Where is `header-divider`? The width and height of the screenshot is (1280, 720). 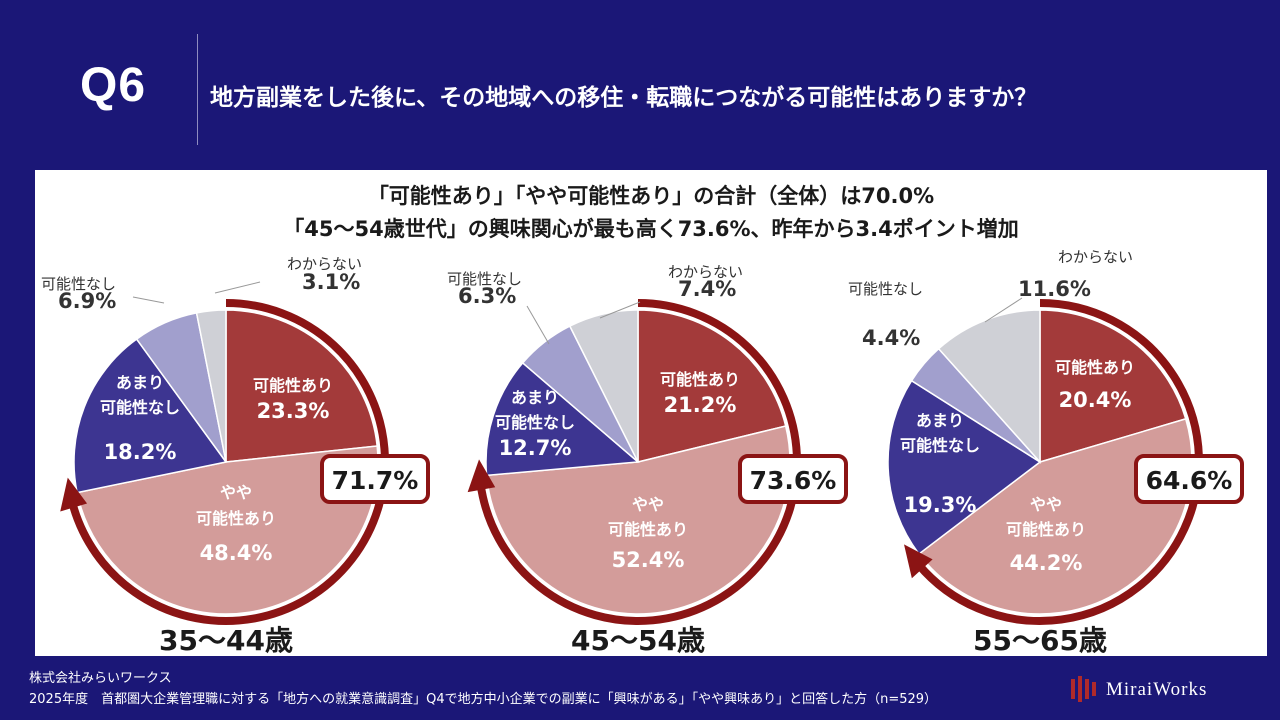
header-divider is located at coordinates (197, 89).